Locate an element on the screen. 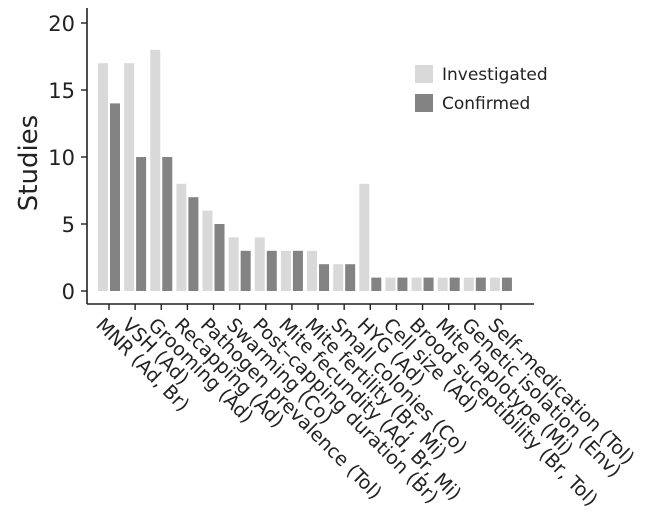  y-axis-title: Studies is located at coordinates (29, 163).